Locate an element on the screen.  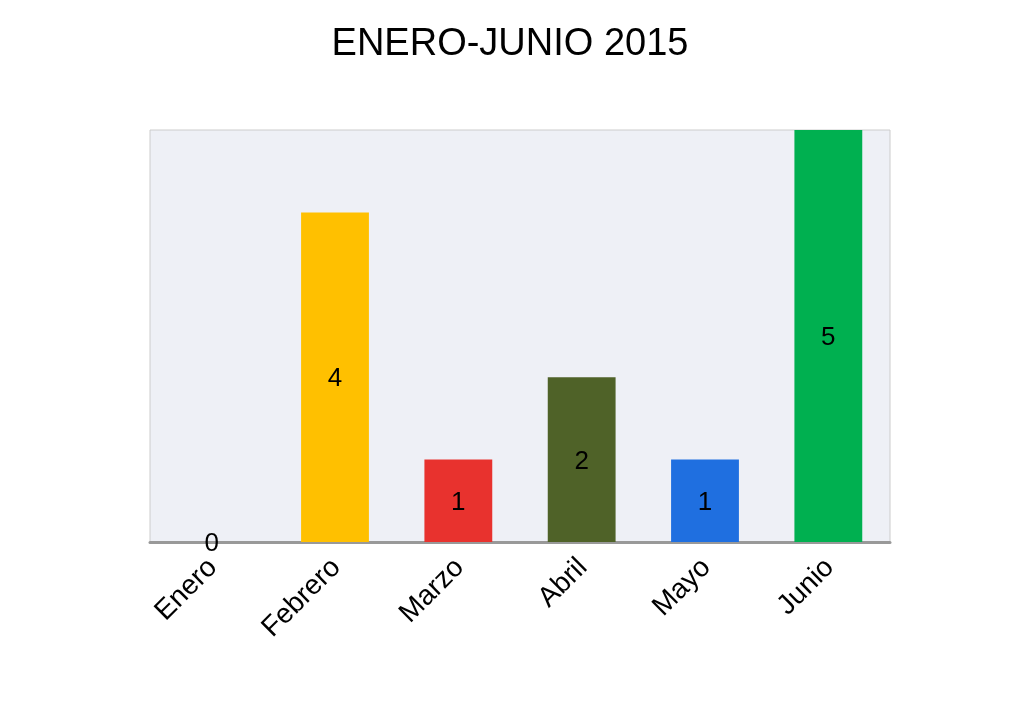
data-label: 0 is located at coordinates (211, 542).